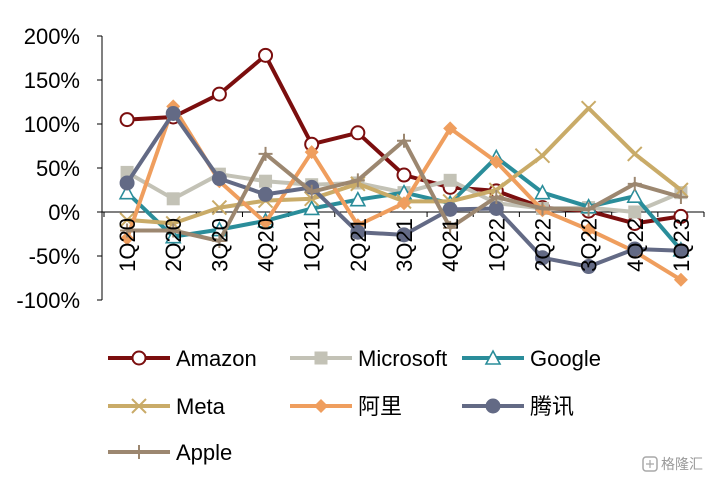  What do you see at coordinates (358, 245) in the screenshot?
I see `x-tick-label: 2Q21` at bounding box center [358, 245].